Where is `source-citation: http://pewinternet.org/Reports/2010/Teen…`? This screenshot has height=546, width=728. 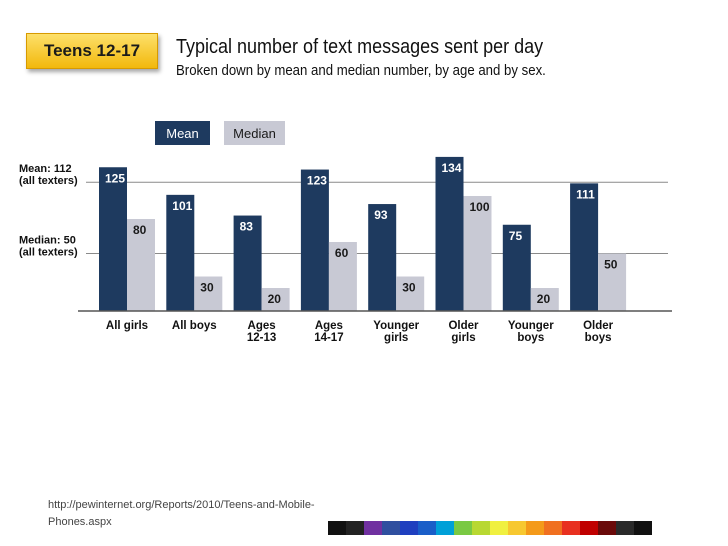 source-citation: http://pewinternet.org/Reports/2010/Teen… is located at coordinates (181, 513).